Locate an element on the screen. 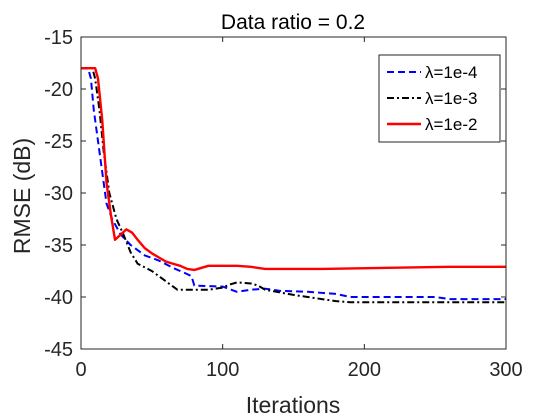 Image resolution: width=560 pixels, height=420 pixels. x-tick-label: 100 is located at coordinates (222, 370).